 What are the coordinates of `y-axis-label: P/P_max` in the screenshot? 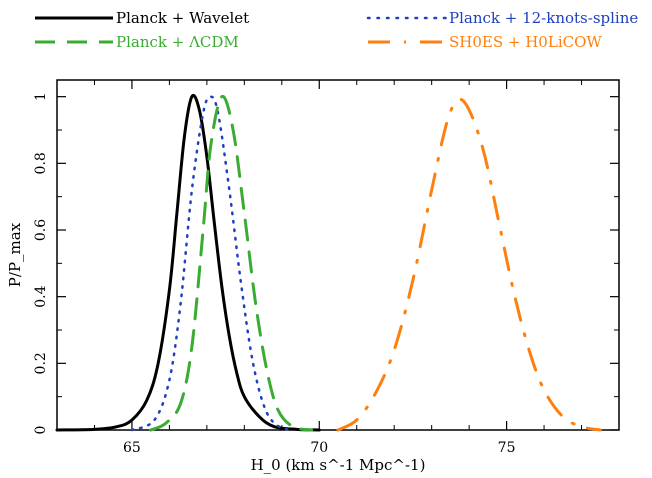 It's located at (15, 254).